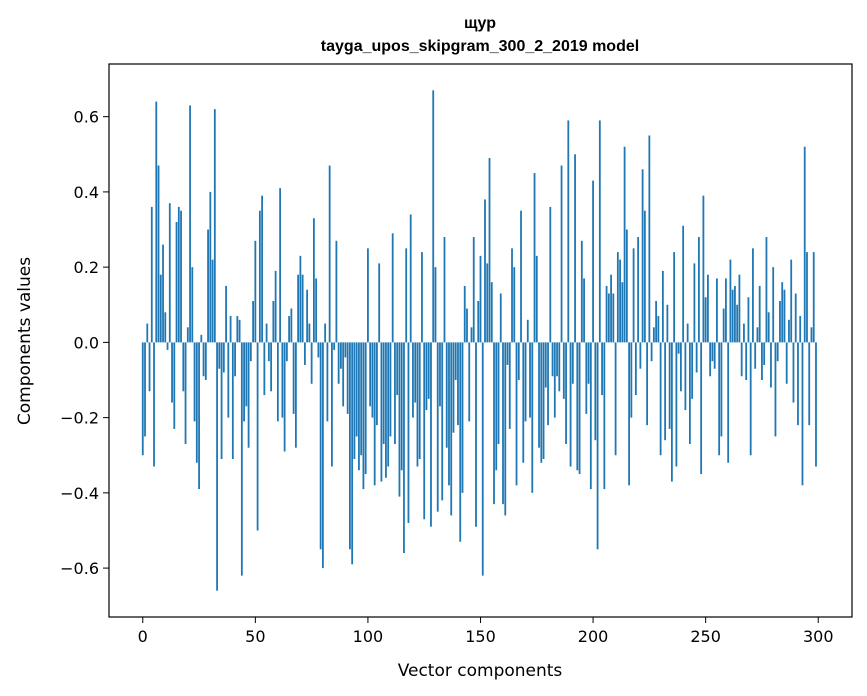  Describe the element at coordinates (368, 636) in the screenshot. I see `x-tick-label: 100` at that location.